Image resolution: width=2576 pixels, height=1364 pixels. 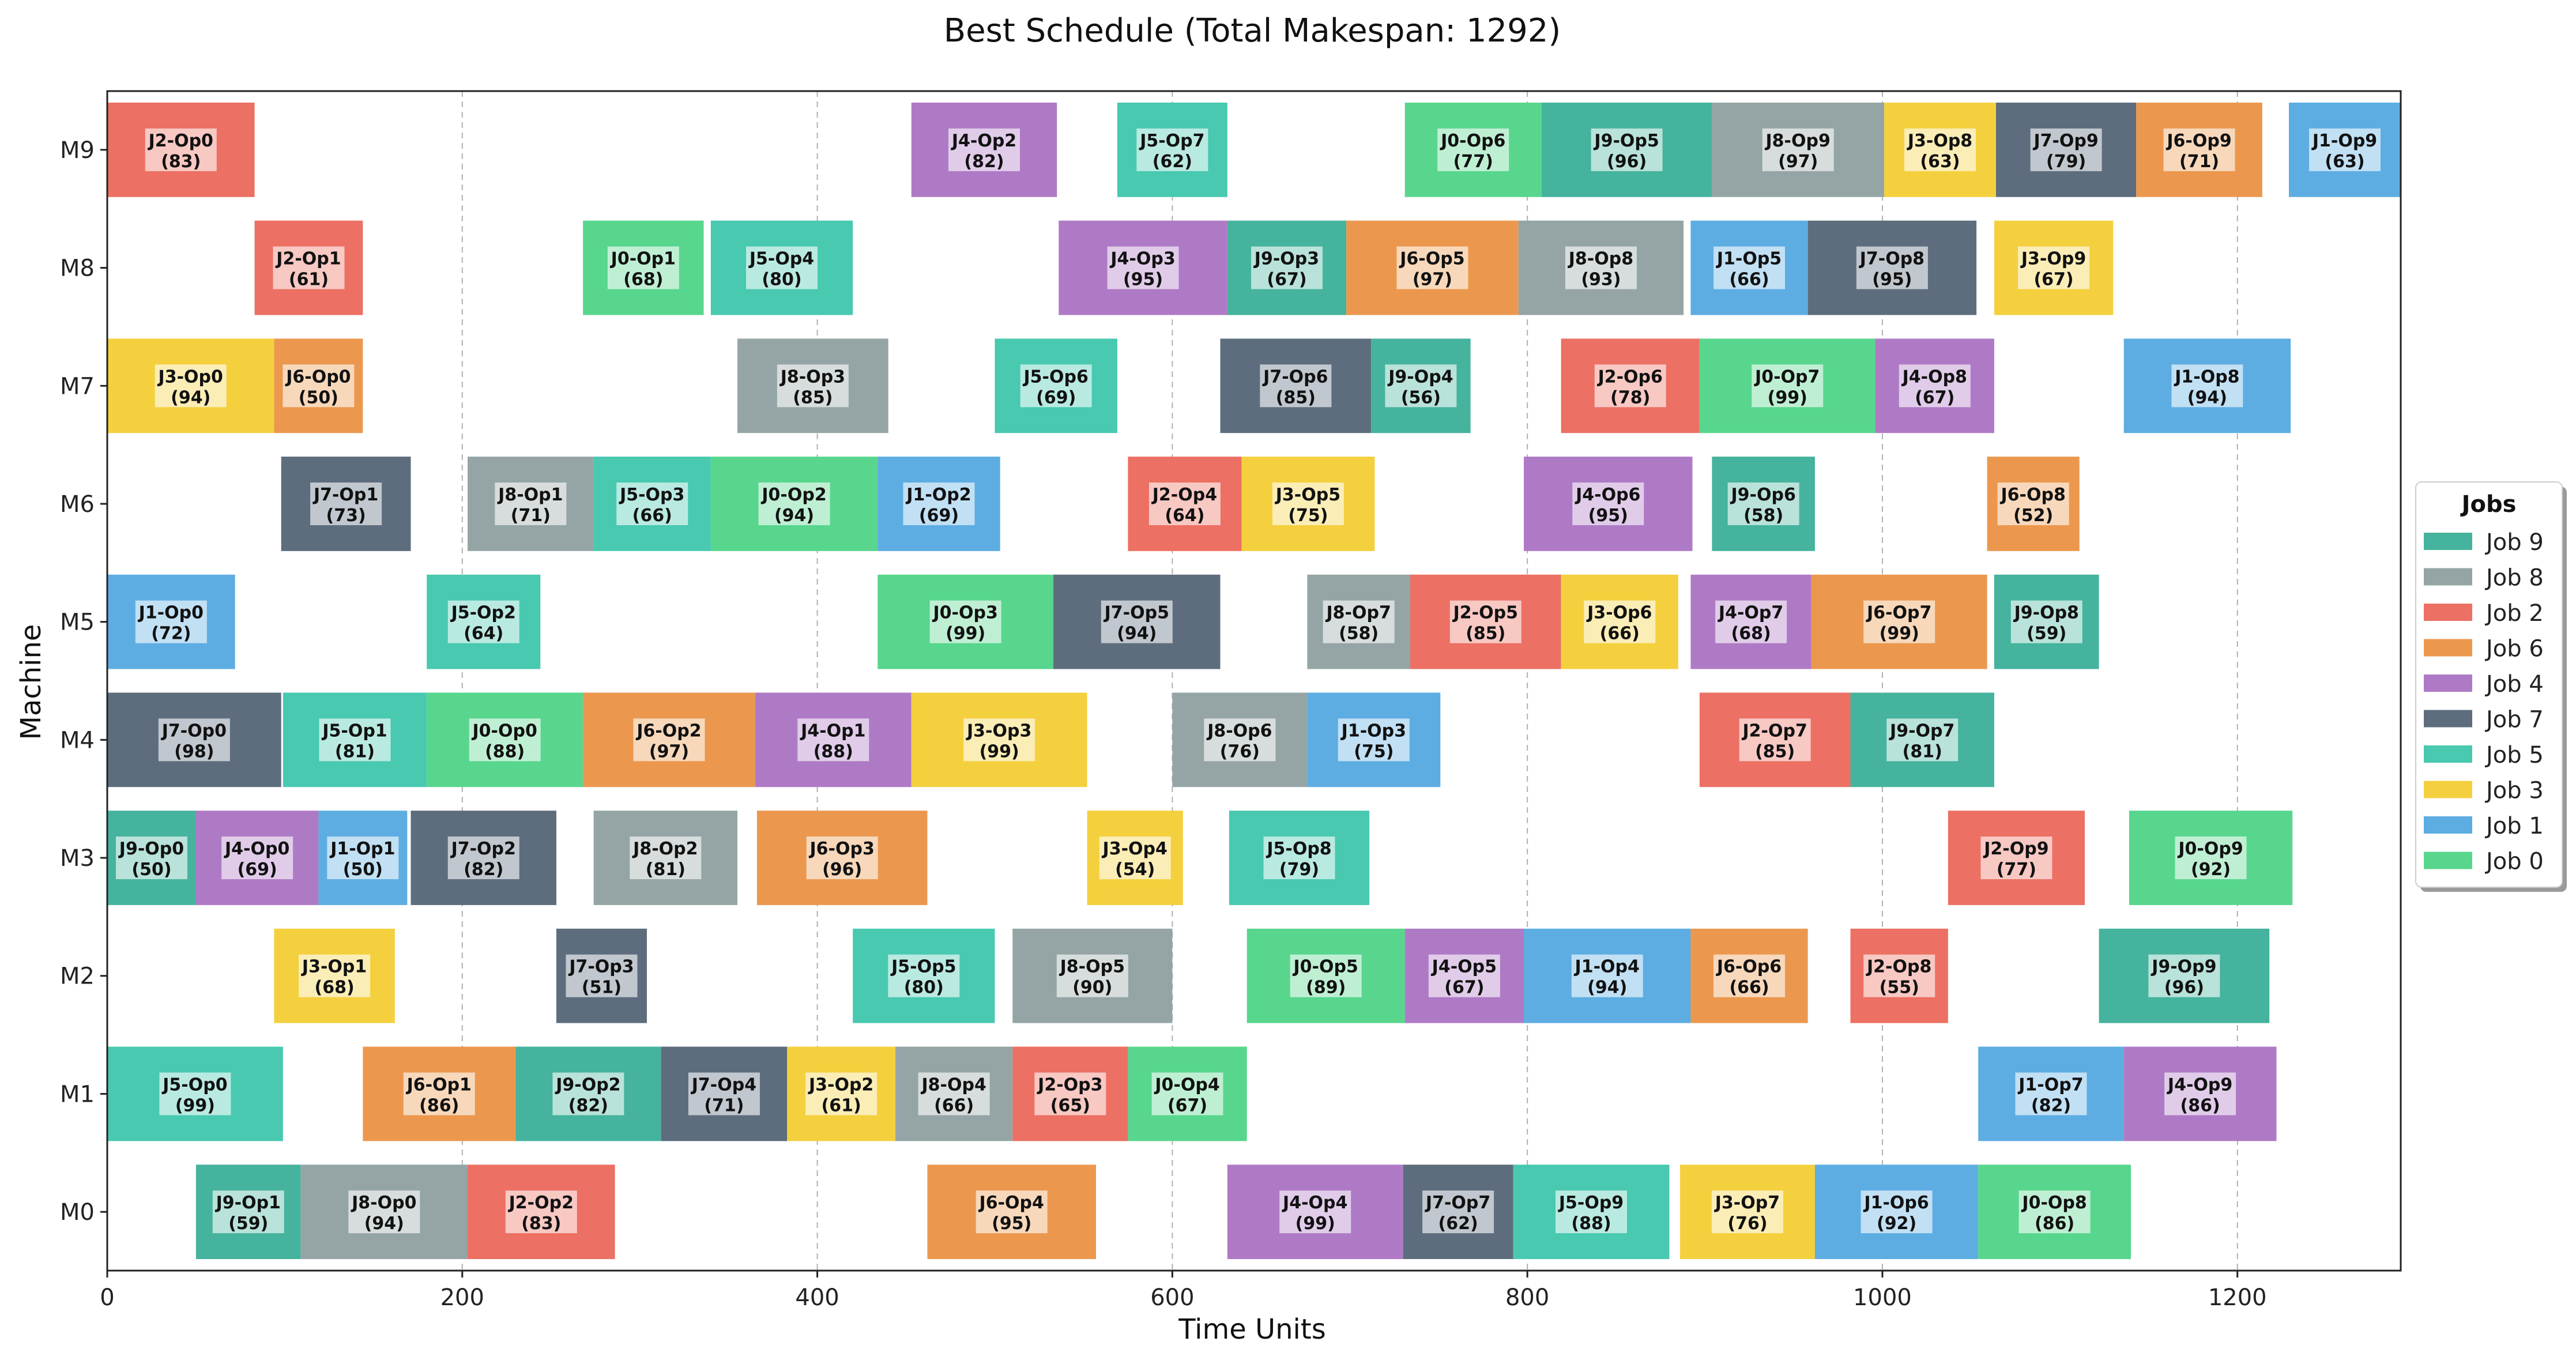 What do you see at coordinates (1315, 1224) in the screenshot?
I see `operation-duration-label: (99)` at bounding box center [1315, 1224].